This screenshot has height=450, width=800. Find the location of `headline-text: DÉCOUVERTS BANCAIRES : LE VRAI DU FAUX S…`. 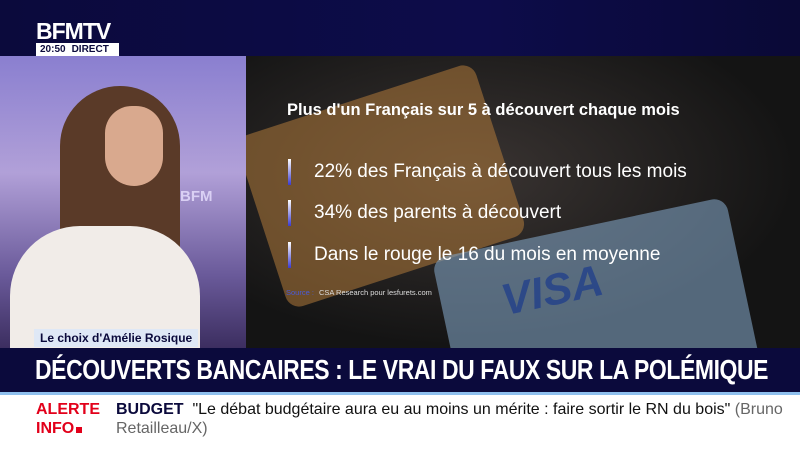

headline-text: DÉCOUVERTS BANCAIRES : LE VRAI DU FAUX S… is located at coordinates (402, 369).